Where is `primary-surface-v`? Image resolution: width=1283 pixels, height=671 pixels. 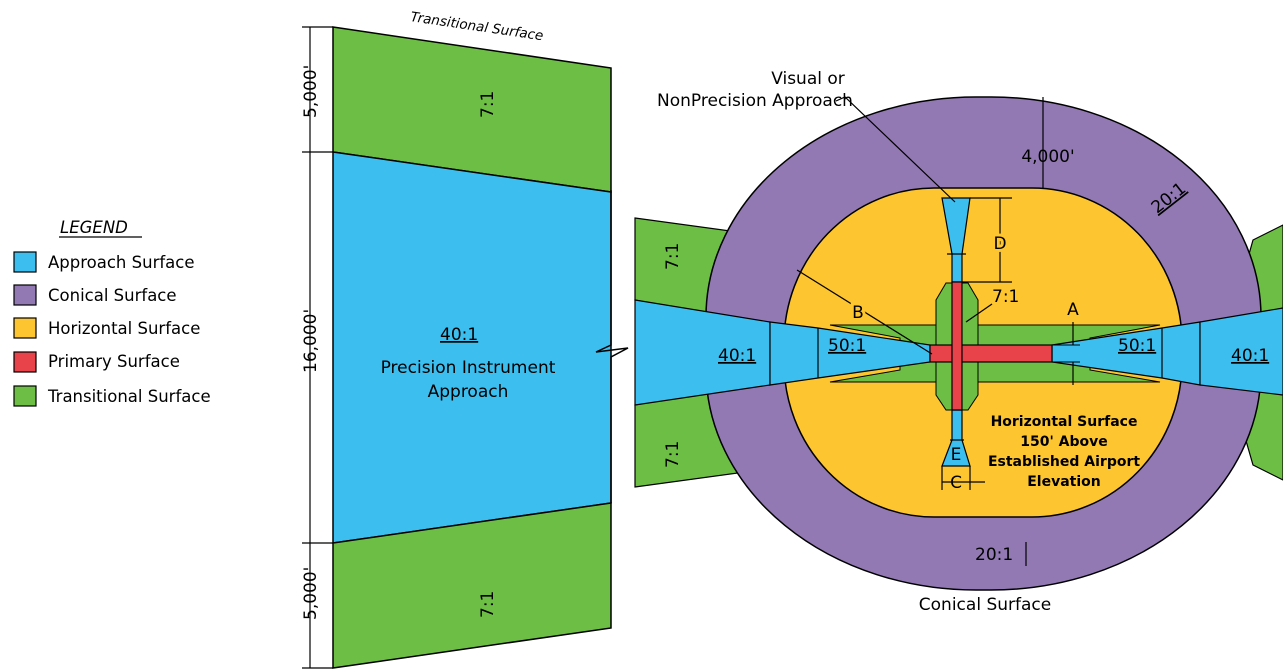
primary-surface-v is located at coordinates (957, 346).